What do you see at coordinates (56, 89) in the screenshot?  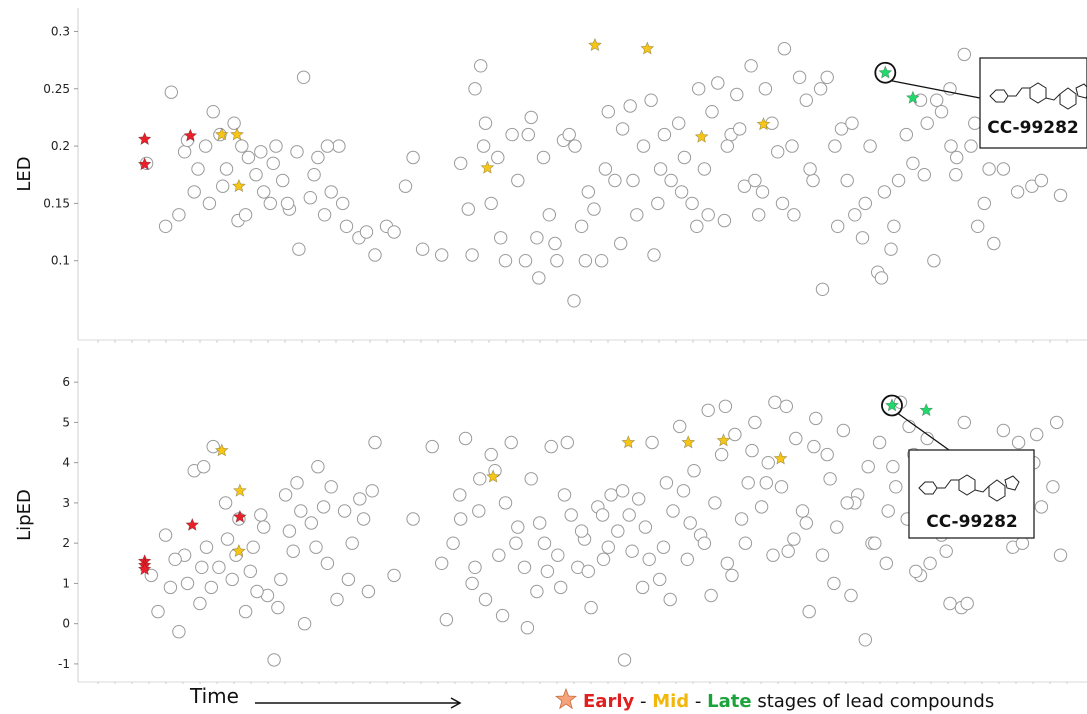 I see `y-tick-label: 0.25` at bounding box center [56, 89].